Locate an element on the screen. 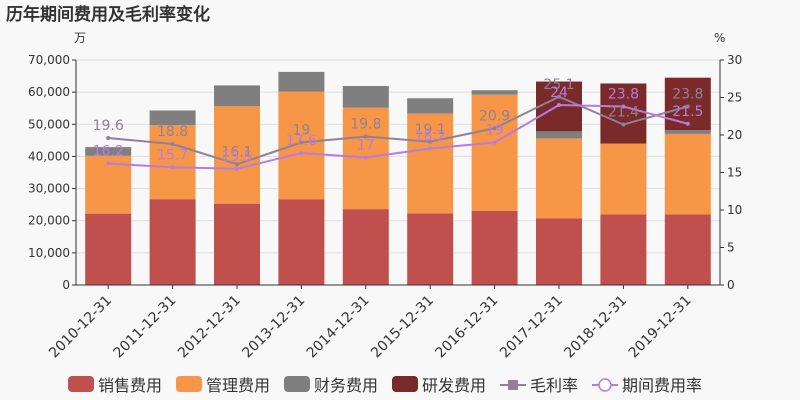 The width and height of the screenshot is (800, 400). x-tick-label: 2014-12-31 is located at coordinates (338, 327).